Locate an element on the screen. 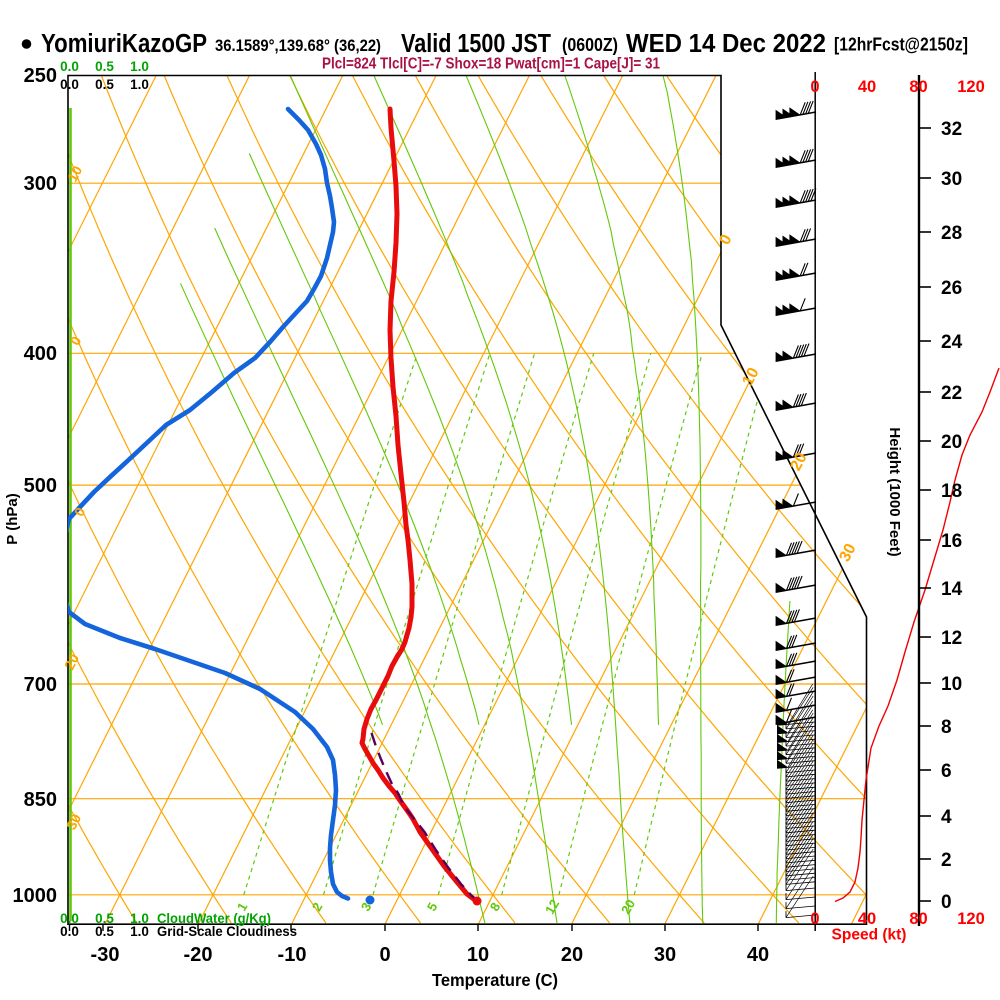  svg-text: 300 is located at coordinates (40, 184).